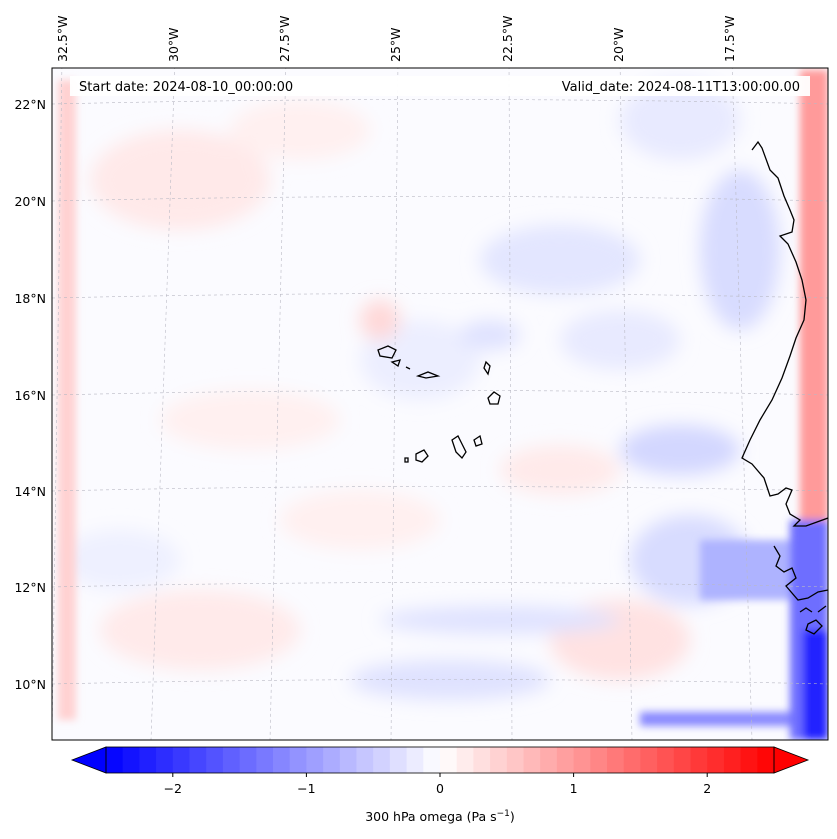  I want to click on lon-label: 25°W, so click(395, 44).